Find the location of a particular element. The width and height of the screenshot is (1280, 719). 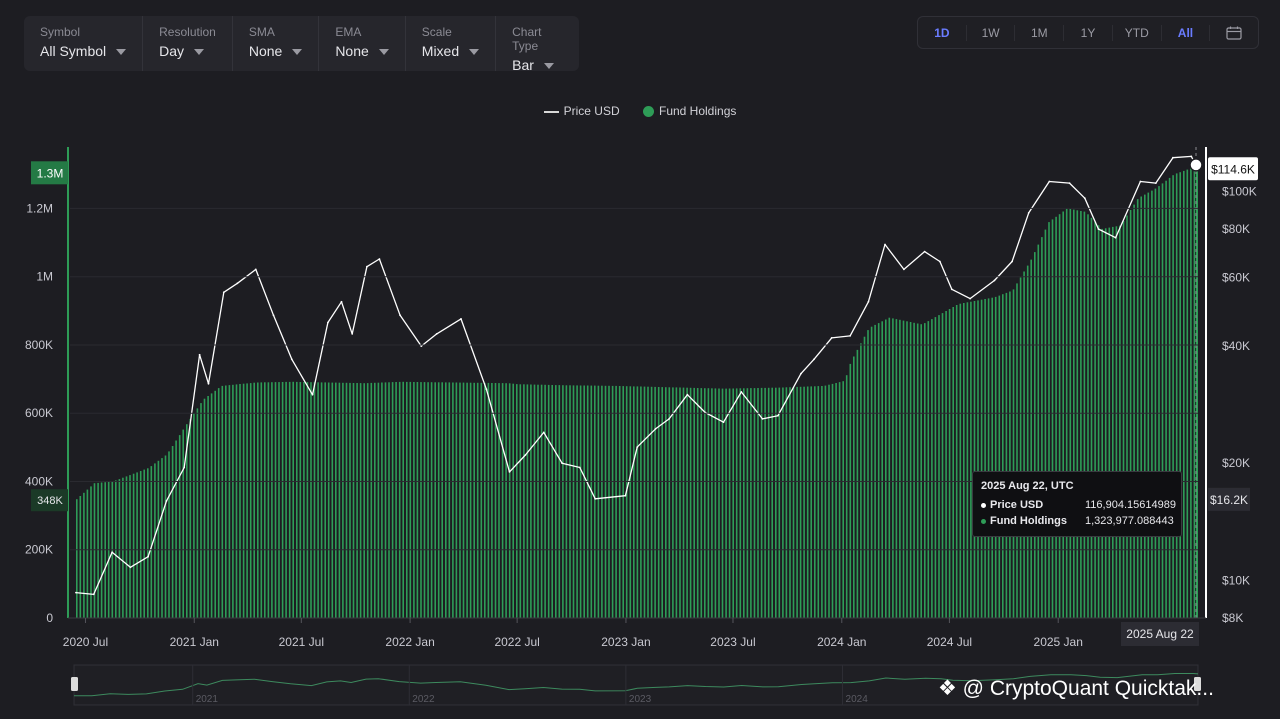

scale-select: Scale Mixed is located at coordinates (451, 43).